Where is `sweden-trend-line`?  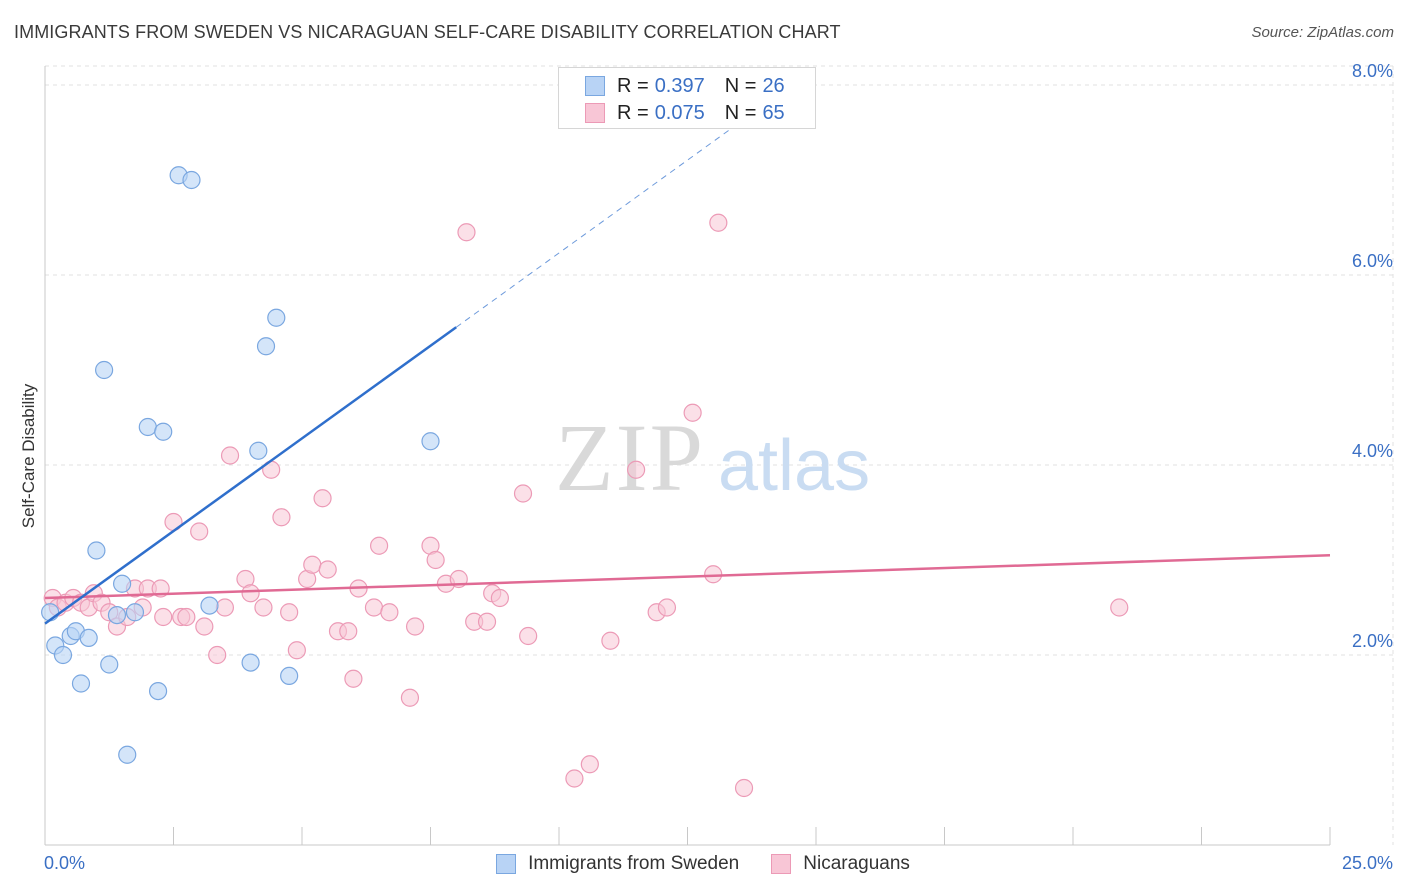 sweden-trend-line is located at coordinates (250, 475).